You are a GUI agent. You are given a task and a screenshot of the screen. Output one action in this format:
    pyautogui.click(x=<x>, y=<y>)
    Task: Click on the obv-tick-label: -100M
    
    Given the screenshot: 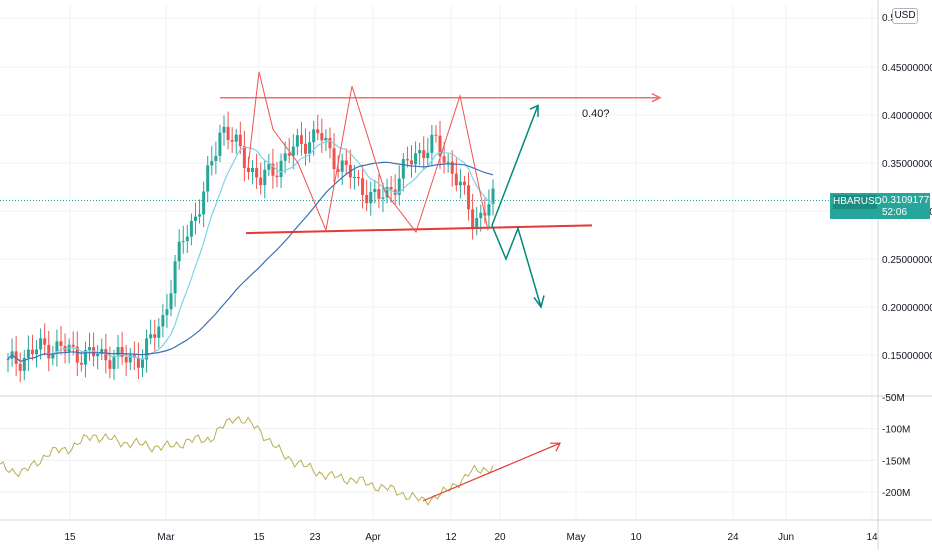 What is the action you would take?
    pyautogui.click(x=896, y=430)
    